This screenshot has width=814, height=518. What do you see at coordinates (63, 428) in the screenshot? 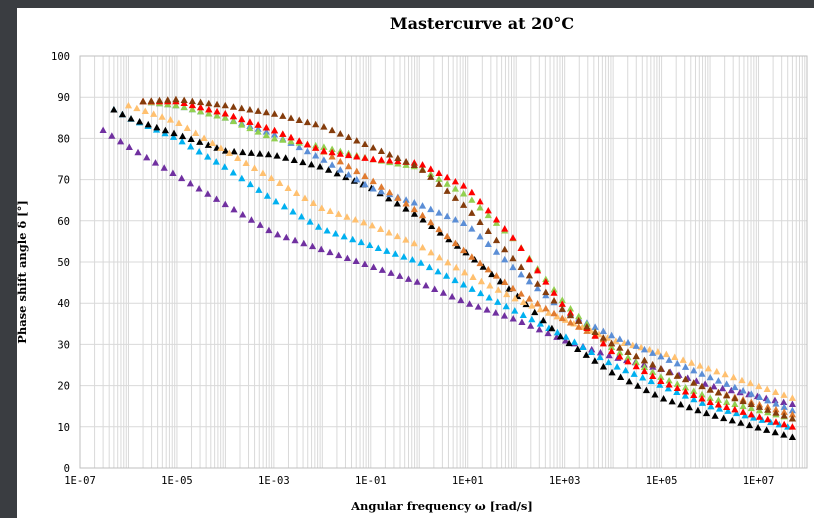
I see `y-tick-label: 10` at bounding box center [63, 428].